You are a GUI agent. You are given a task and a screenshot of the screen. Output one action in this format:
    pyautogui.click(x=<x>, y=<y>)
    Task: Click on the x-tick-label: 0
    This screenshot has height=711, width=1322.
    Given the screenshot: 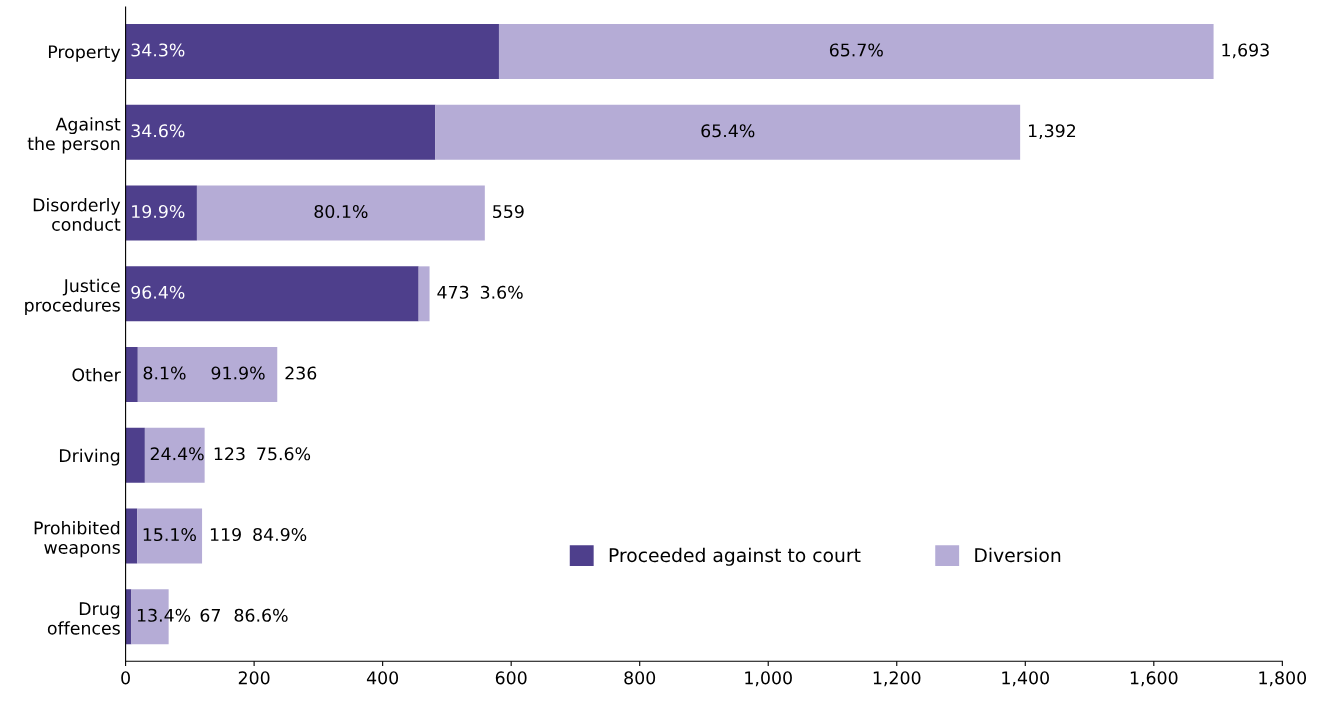 What is the action you would take?
    pyautogui.click(x=125, y=678)
    